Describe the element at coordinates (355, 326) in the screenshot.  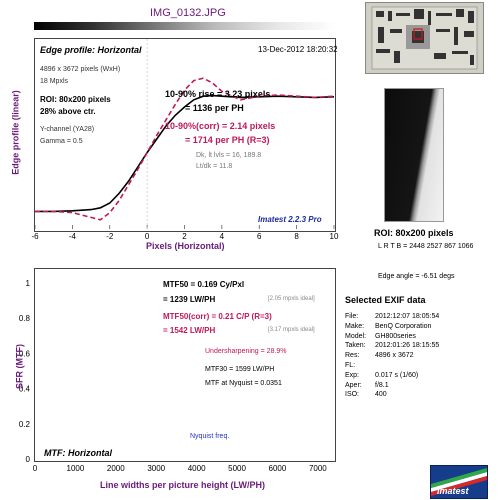
I see `exif-key: Make:` at that location.